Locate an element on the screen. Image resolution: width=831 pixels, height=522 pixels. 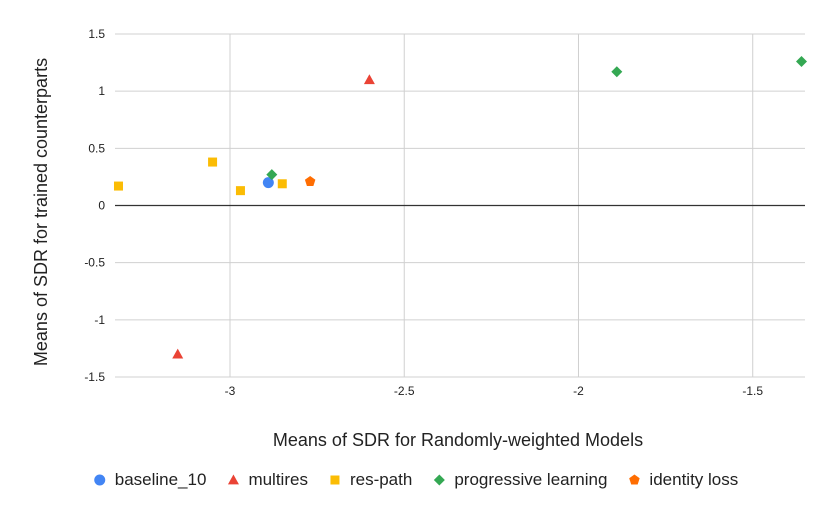
x-tick-label: -2 is located at coordinates (578, 391).